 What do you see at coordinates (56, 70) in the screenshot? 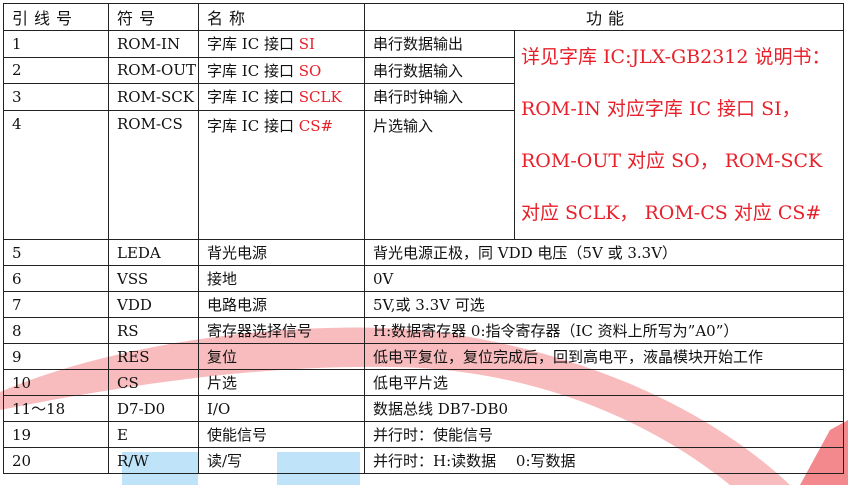
I see `pin-cell: 2` at bounding box center [56, 70].